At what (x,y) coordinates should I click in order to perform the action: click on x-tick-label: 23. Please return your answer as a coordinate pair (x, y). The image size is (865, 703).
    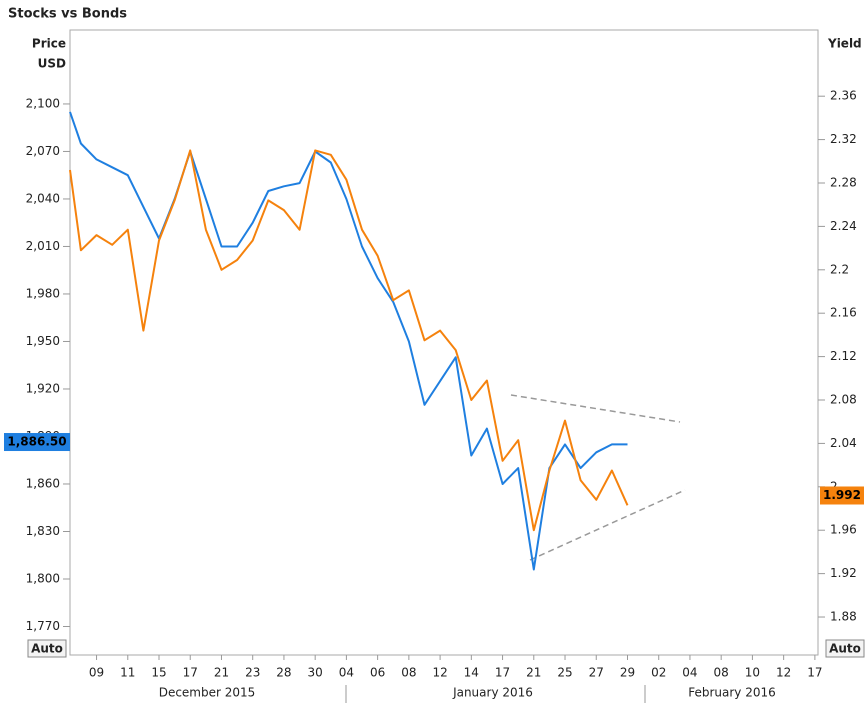
    Looking at the image, I should click on (252, 673).